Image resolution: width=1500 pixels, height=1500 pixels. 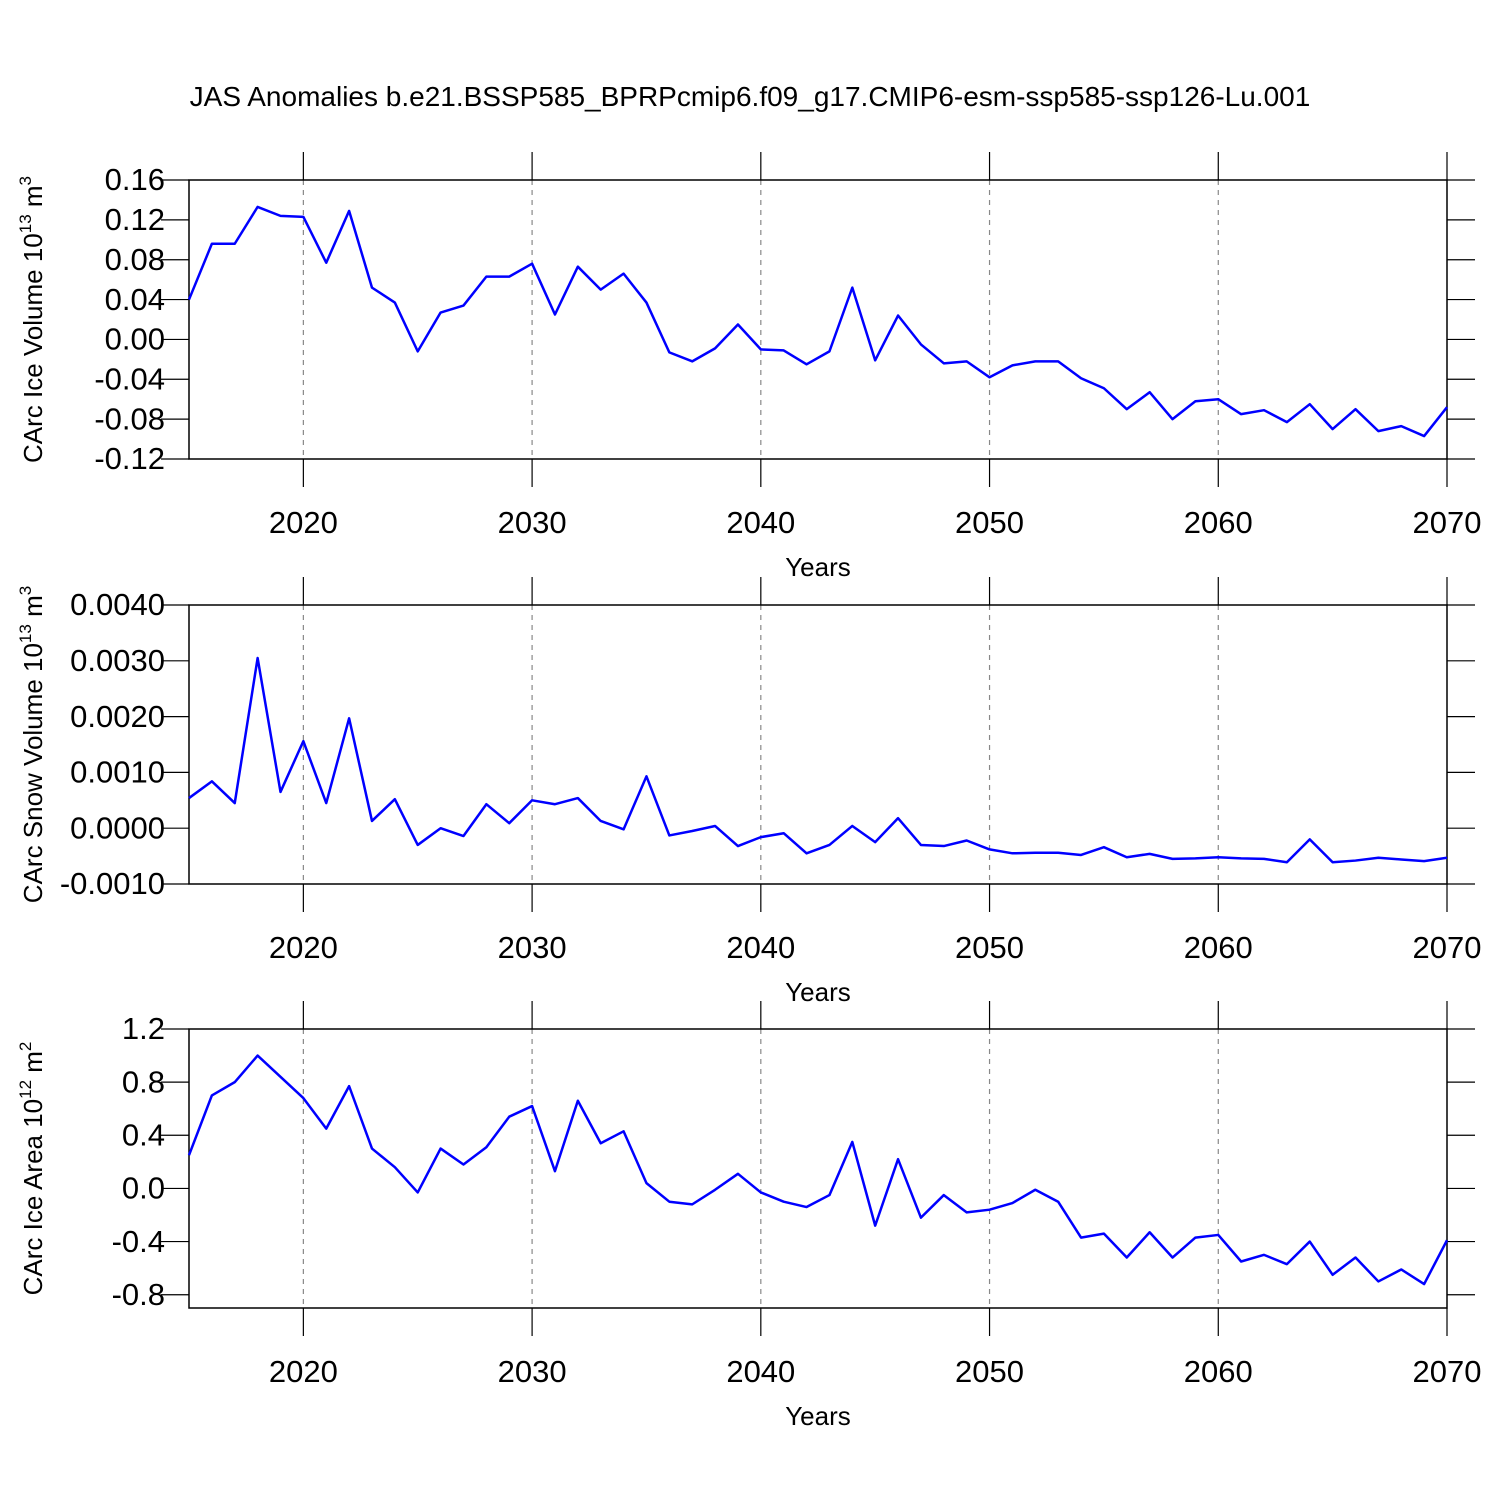 I want to click on y-tick-label: 0.0000, so click(x=117, y=827).